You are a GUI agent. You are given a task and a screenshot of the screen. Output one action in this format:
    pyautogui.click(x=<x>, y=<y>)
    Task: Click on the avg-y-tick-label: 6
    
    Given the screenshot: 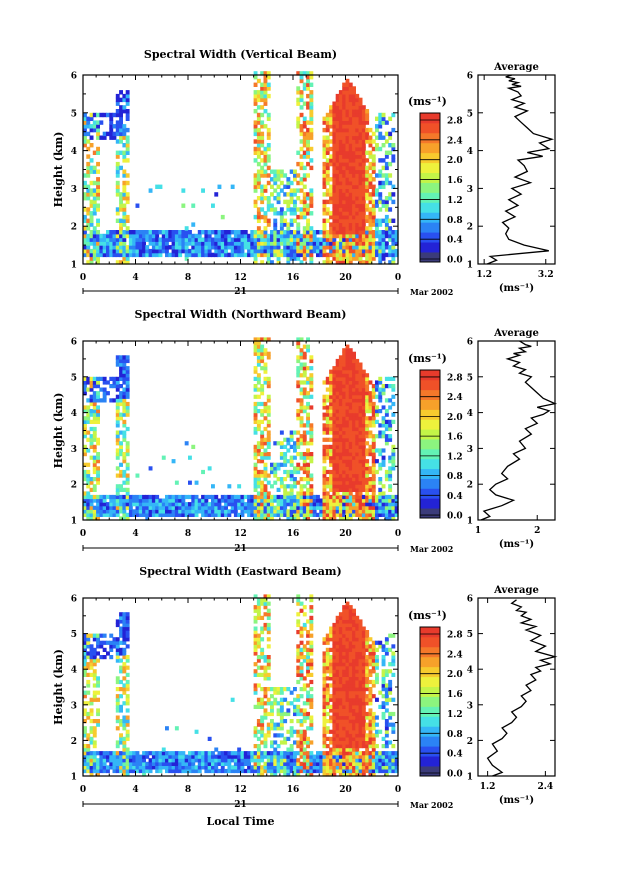 What is the action you would take?
    pyautogui.click(x=470, y=343)
    